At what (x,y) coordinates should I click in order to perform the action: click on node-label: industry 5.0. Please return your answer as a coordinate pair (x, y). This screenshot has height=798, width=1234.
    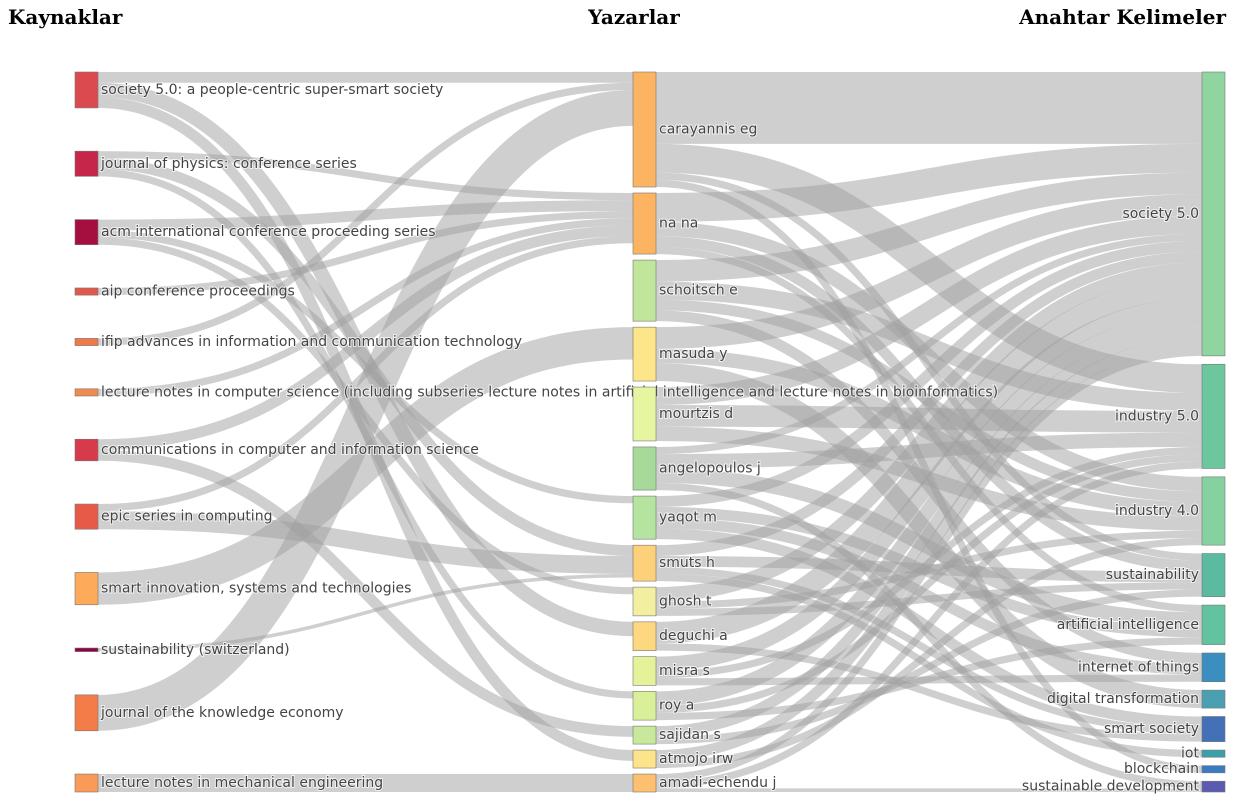
    Looking at the image, I should click on (1157, 416).